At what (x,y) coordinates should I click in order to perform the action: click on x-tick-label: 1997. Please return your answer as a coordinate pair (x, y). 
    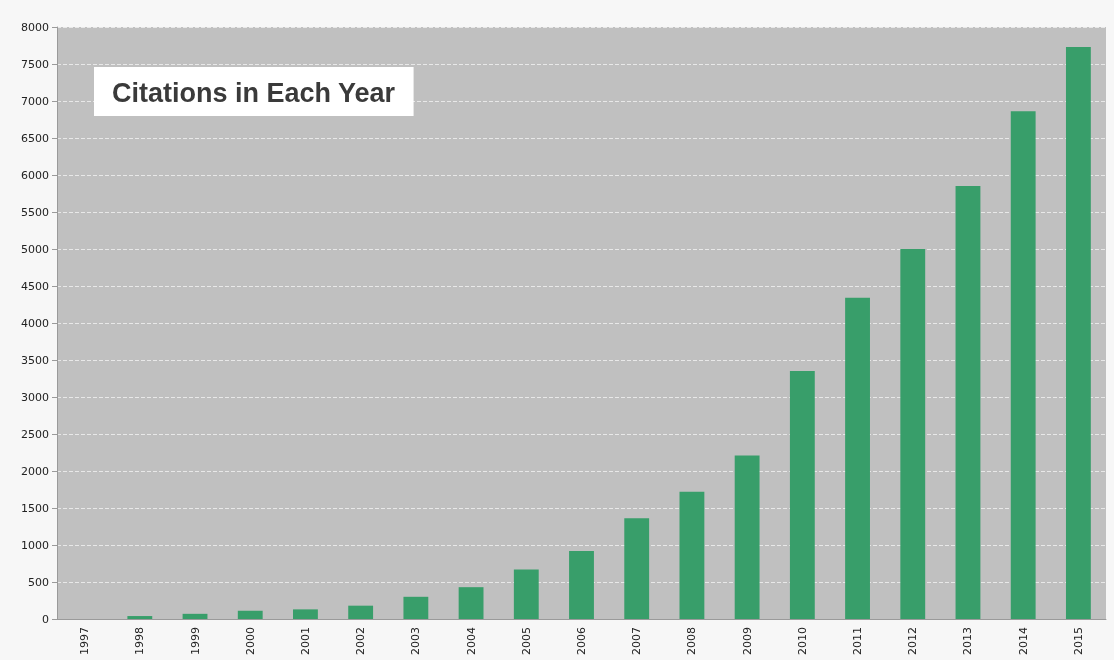
    Looking at the image, I should click on (85, 641).